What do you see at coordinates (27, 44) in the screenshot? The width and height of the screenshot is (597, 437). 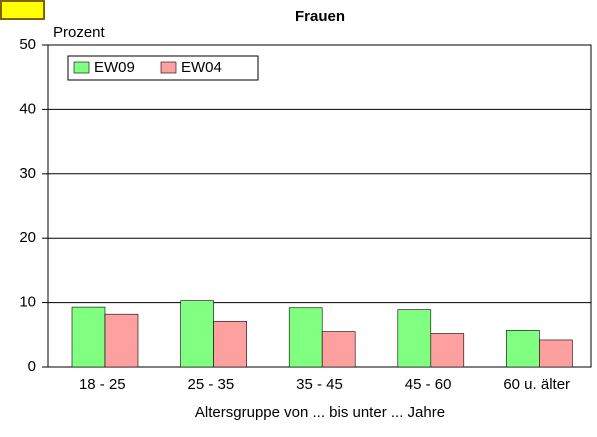 I see `y-tick-label: 50` at bounding box center [27, 44].